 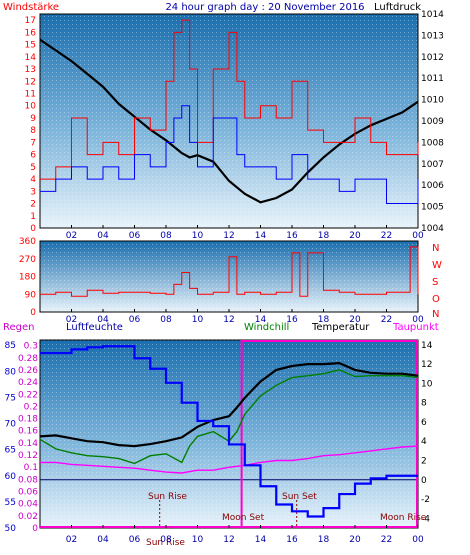 I want to click on x-tick-label: 00, so click(x=418, y=236).